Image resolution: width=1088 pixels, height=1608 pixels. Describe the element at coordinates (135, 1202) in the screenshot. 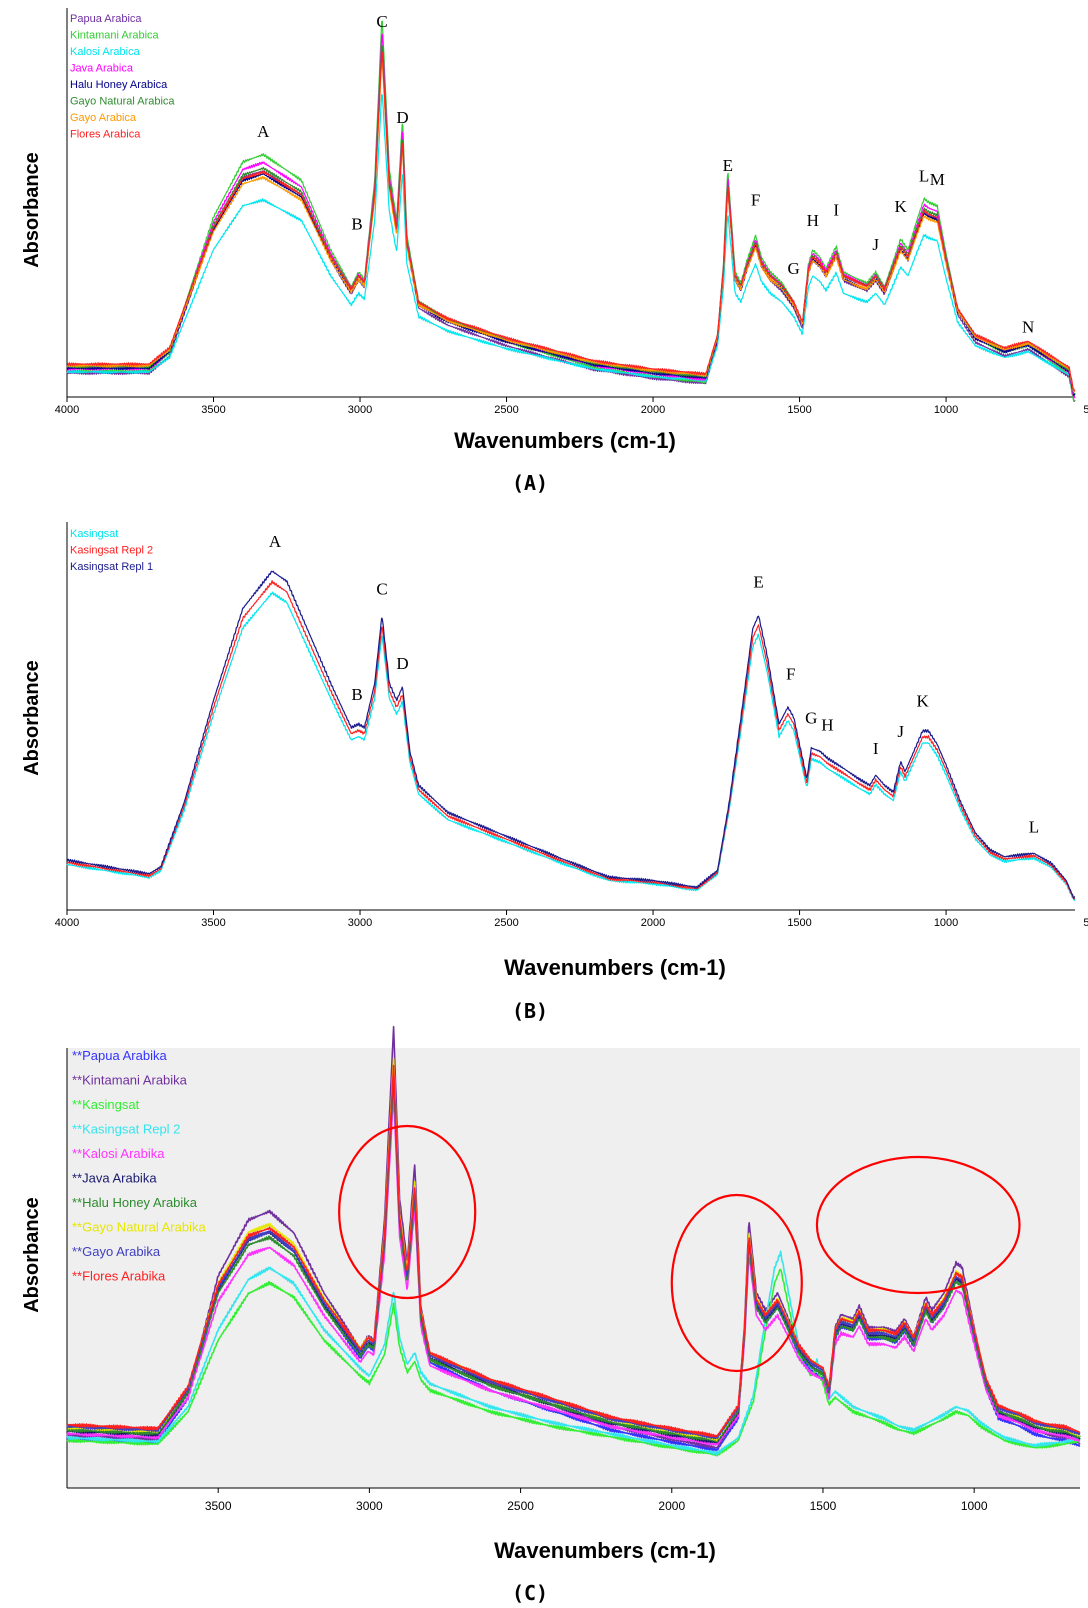

I see `legend-entry: **Halu Honey Arabika` at that location.